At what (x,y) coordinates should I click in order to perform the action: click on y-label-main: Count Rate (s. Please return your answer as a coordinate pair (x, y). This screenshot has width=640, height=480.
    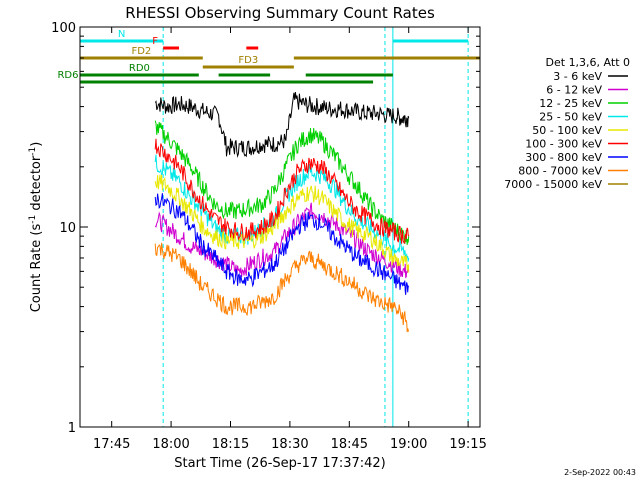
    Looking at the image, I should click on (36, 268).